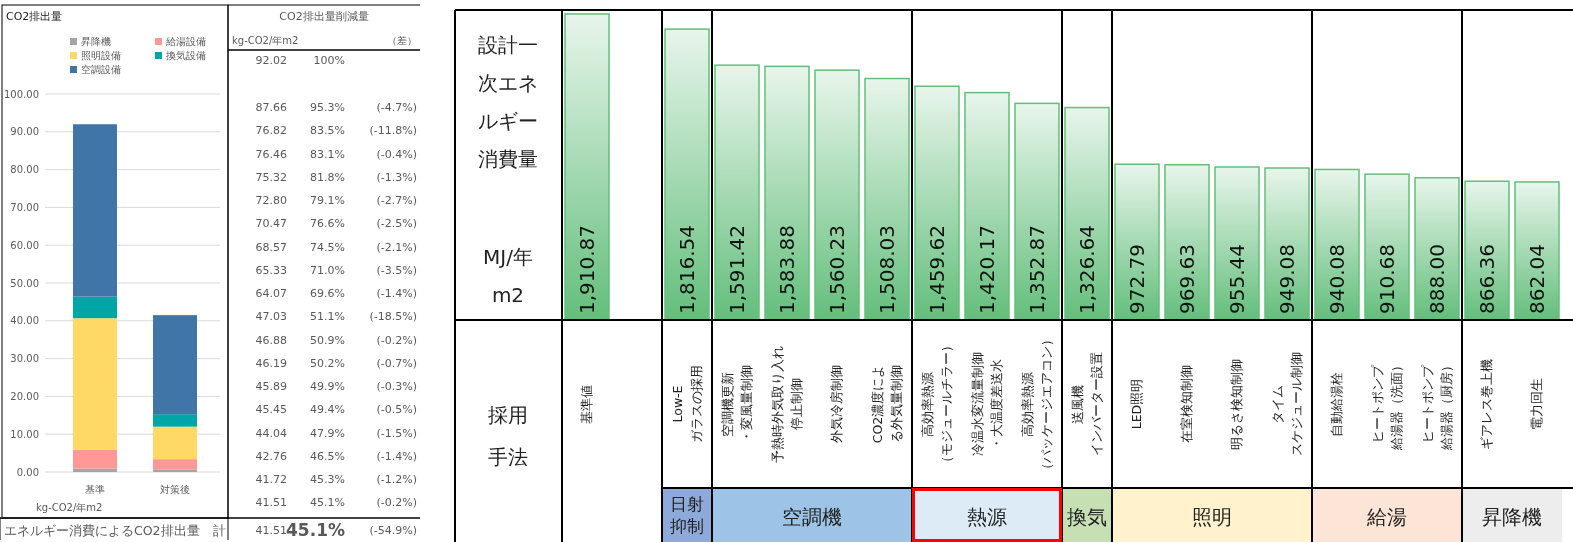 The height and width of the screenshot is (542, 1573). Describe the element at coordinates (1337, 279) in the screenshot. I see `data-label: 940.08` at that location.